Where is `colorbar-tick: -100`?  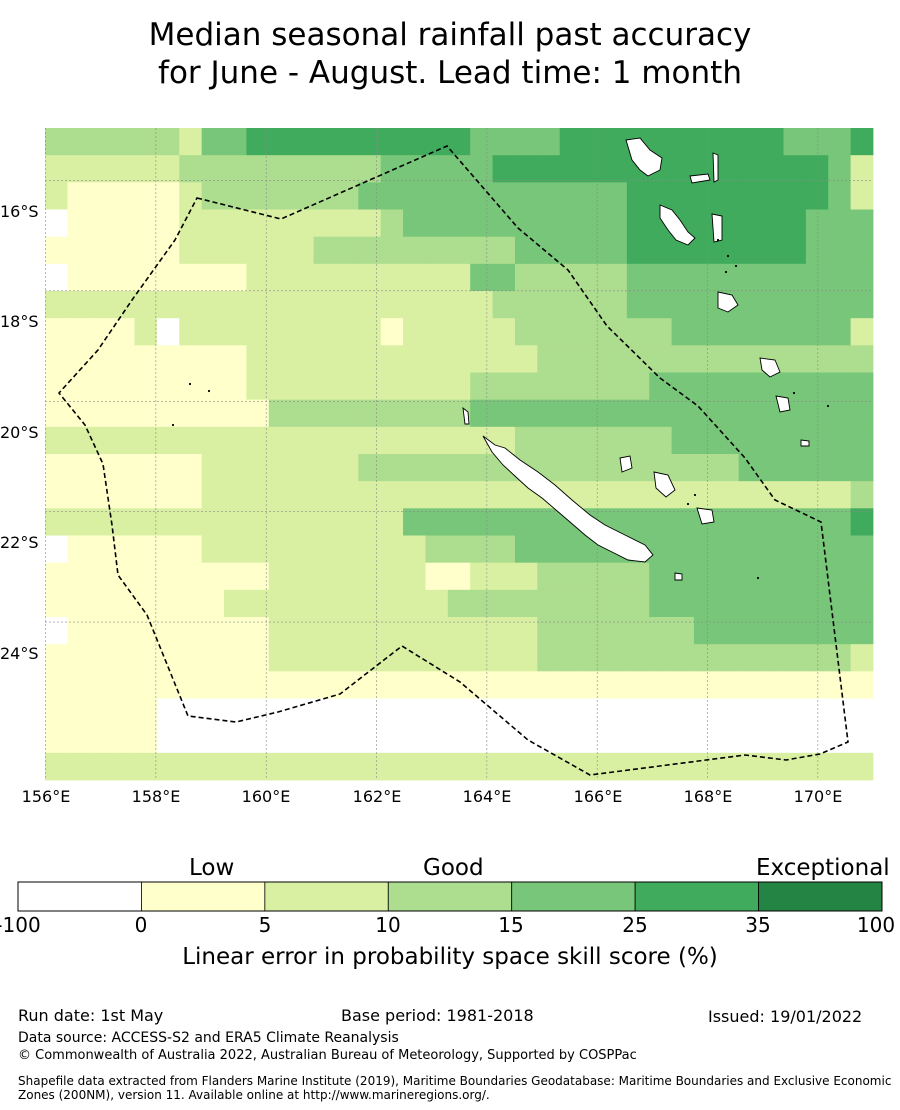 colorbar-tick: -100 is located at coordinates (20, 925).